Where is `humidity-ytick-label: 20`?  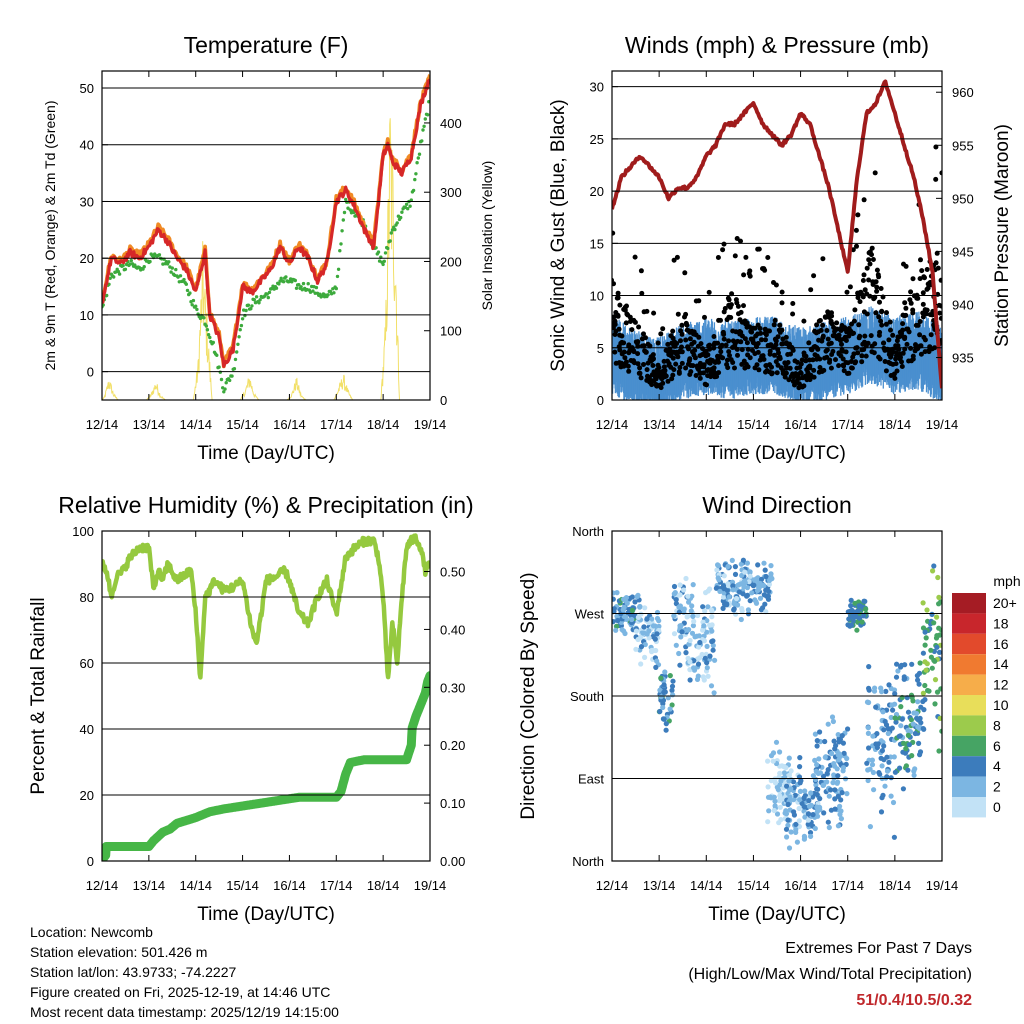
humidity-ytick-label: 20 is located at coordinates (87, 795).